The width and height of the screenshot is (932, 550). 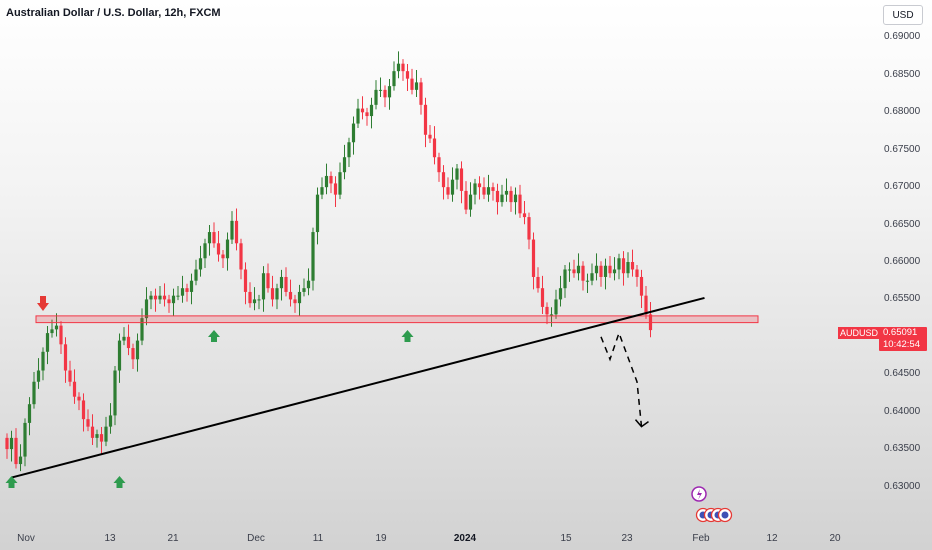 I want to click on time-tick-label: Dec, so click(x=256, y=538).